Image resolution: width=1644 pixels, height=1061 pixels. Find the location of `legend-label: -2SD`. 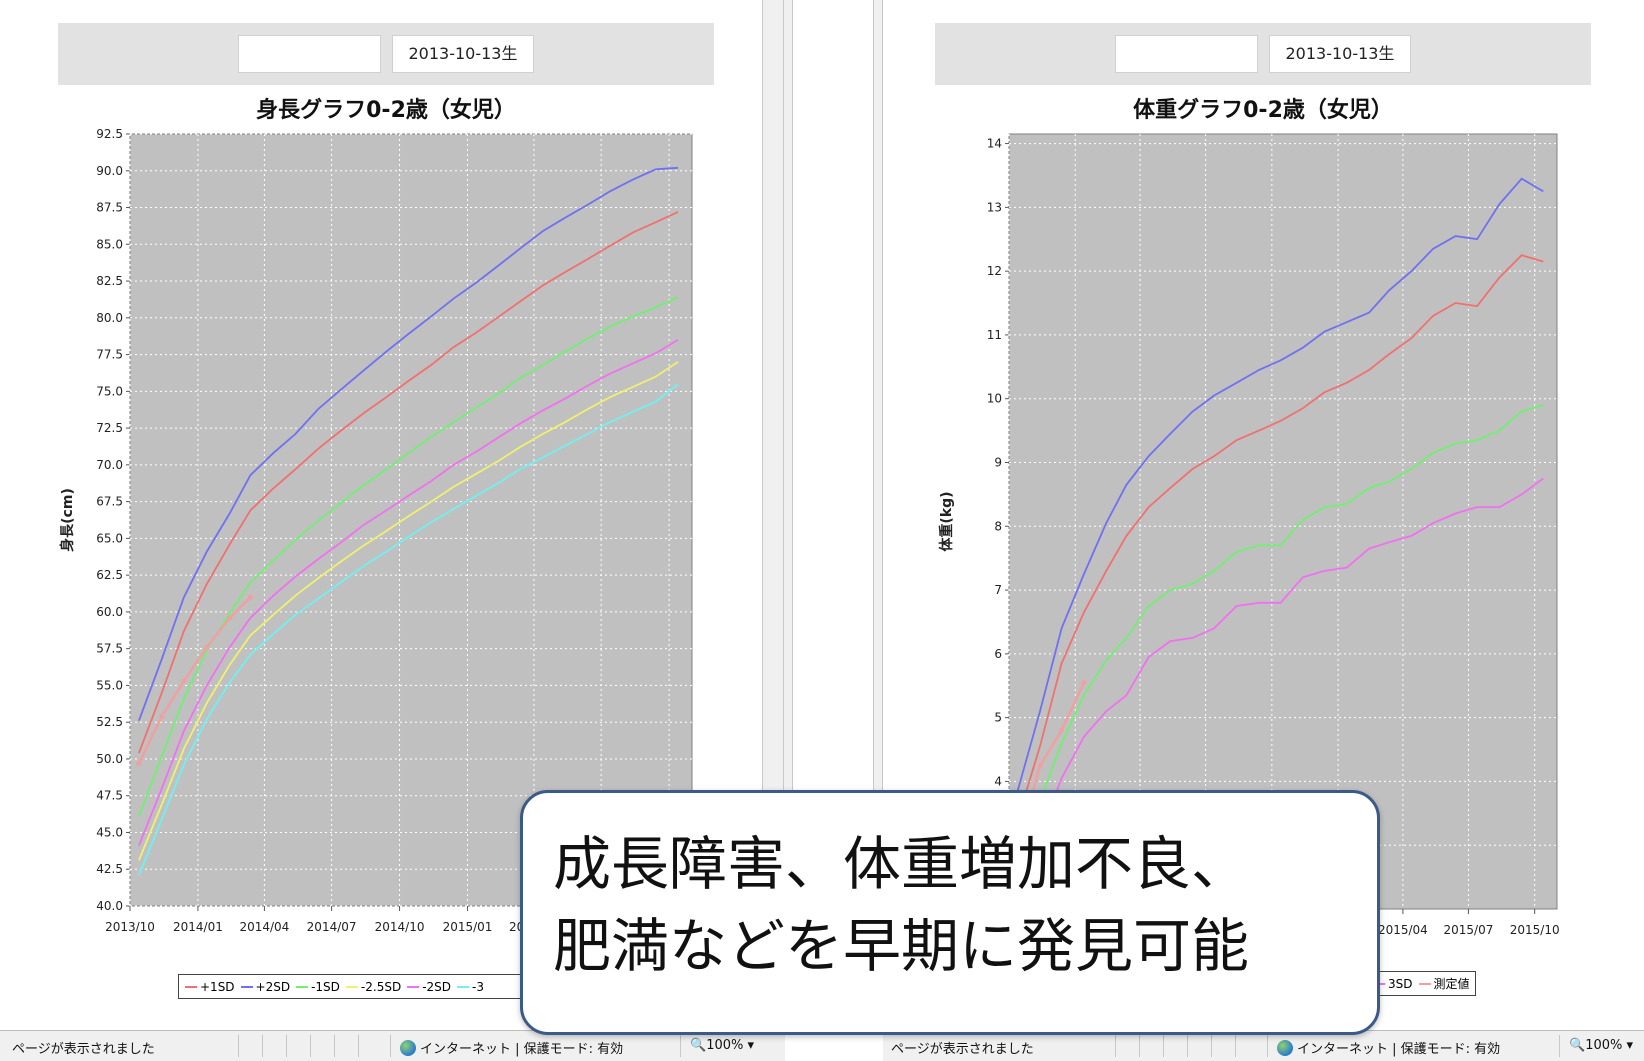

legend-label: -2SD is located at coordinates (437, 986).